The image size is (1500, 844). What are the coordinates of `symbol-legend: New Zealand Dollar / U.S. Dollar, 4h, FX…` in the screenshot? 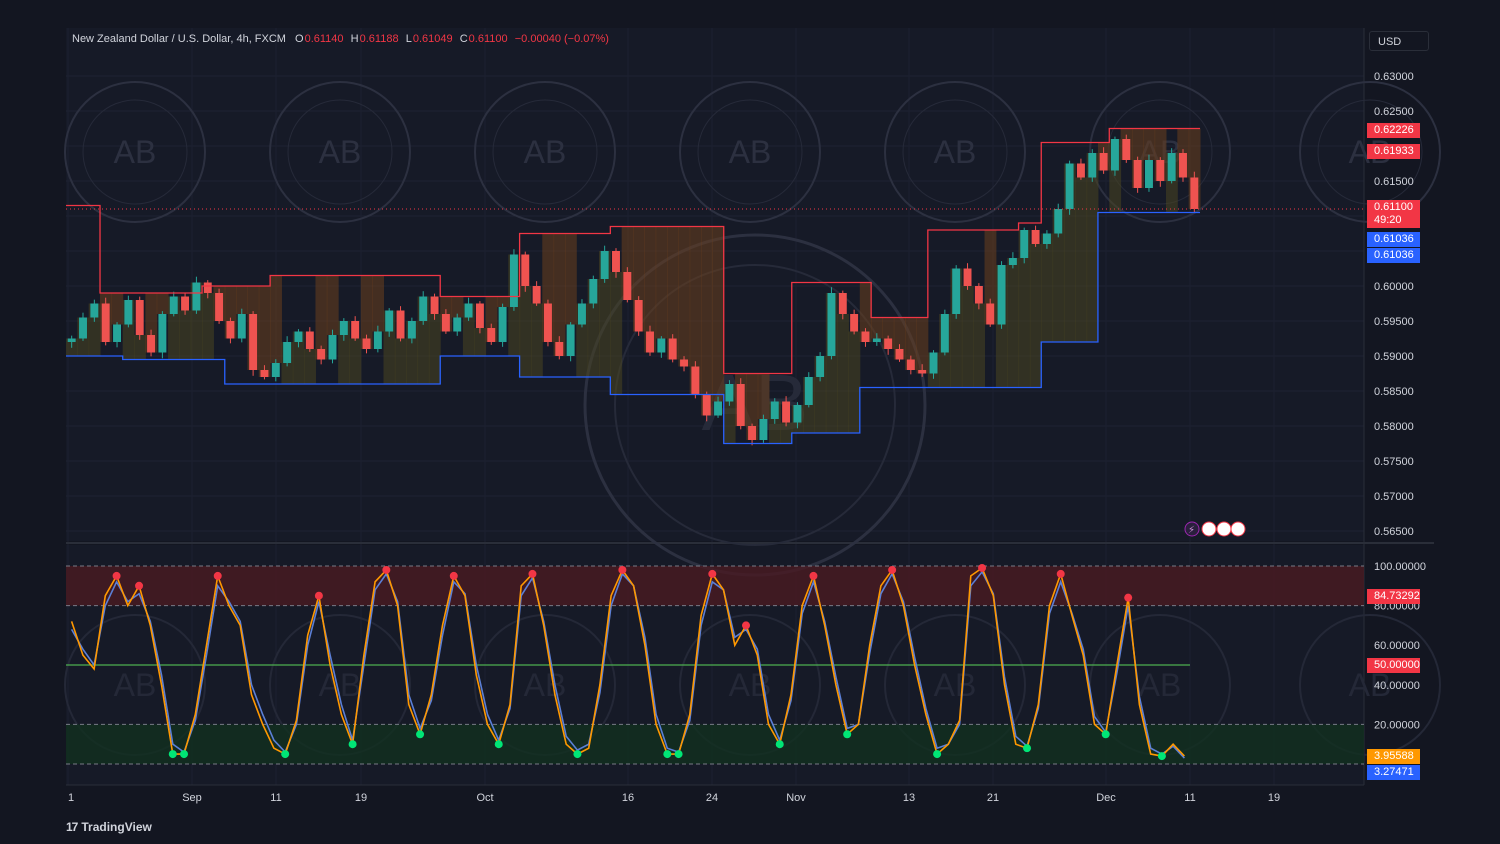 It's located at (341, 39).